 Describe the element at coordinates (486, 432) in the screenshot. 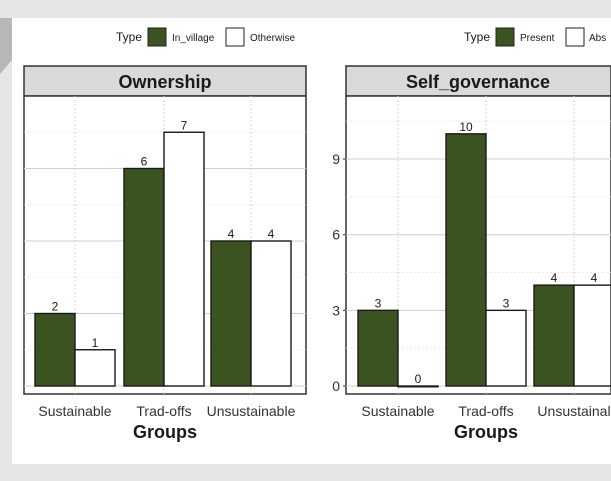

I see `self-governance-x-axis-label: Groups` at that location.